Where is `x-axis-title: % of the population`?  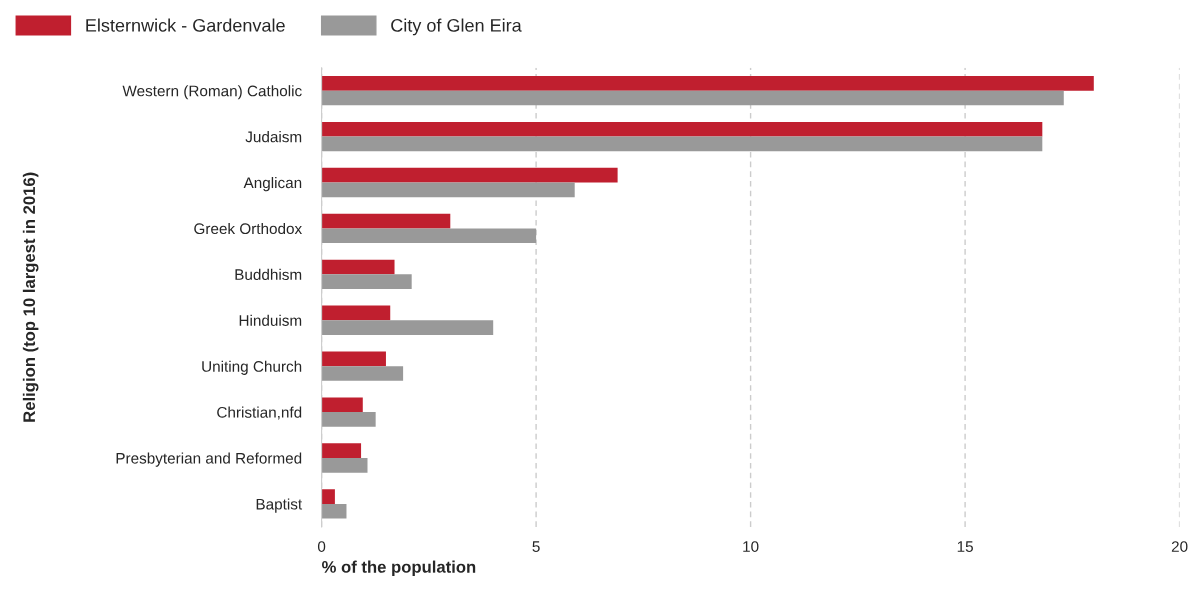
x-axis-title: % of the population is located at coordinates (399, 568).